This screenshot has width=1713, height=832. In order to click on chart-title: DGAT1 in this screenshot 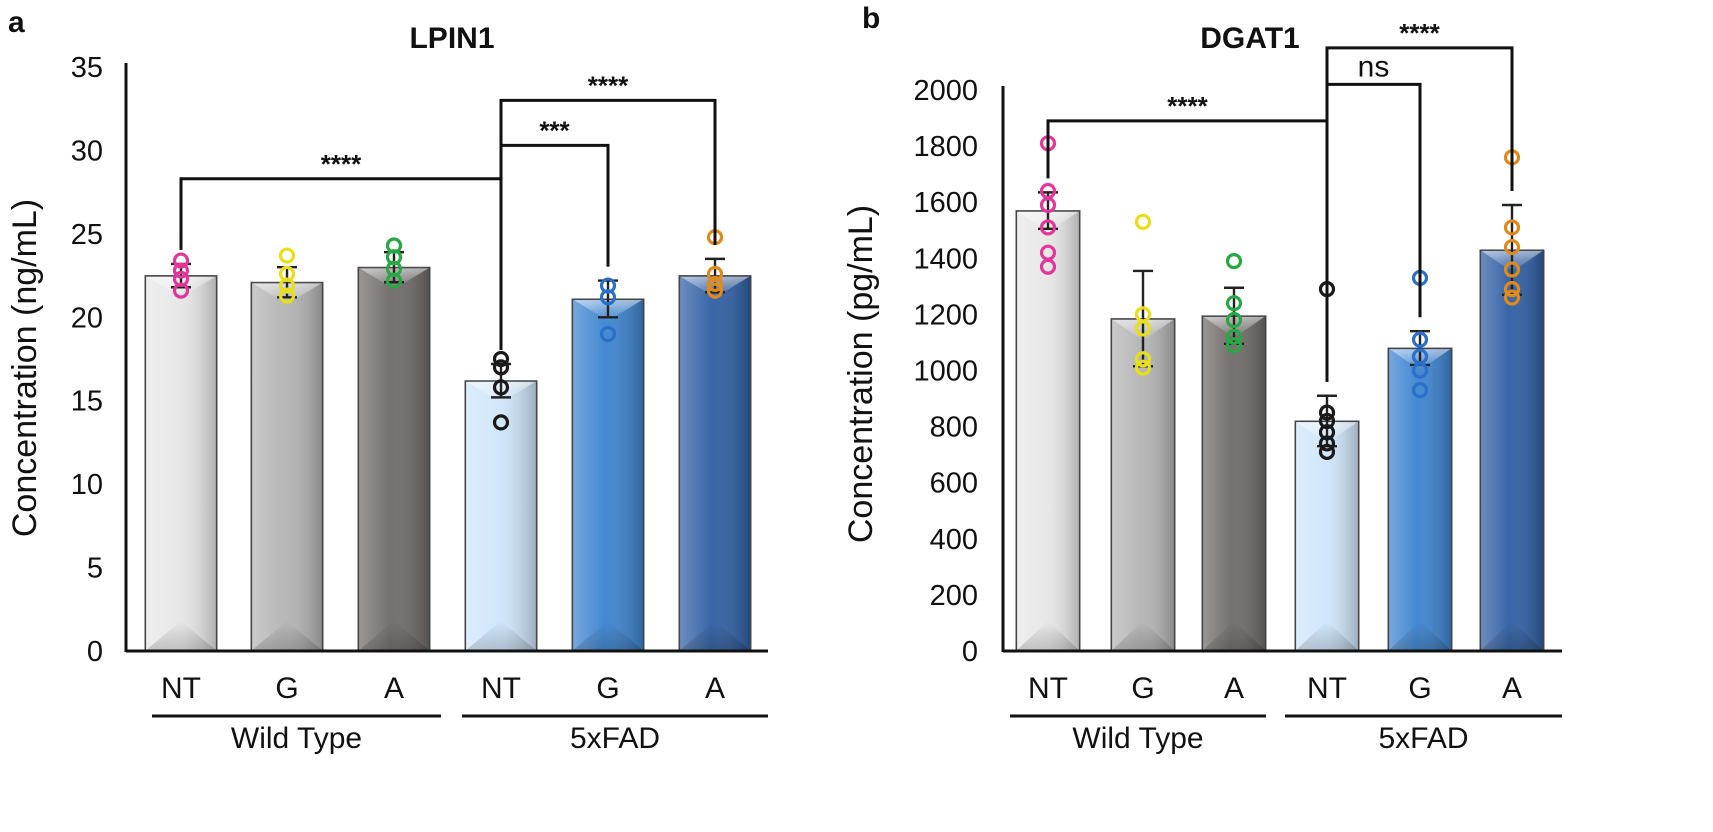, I will do `click(1249, 38)`.